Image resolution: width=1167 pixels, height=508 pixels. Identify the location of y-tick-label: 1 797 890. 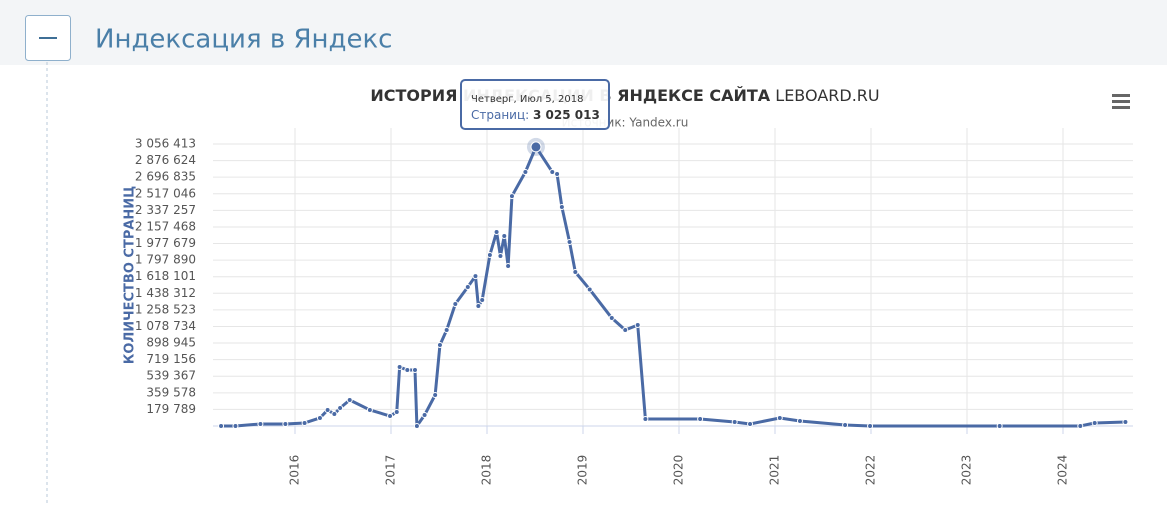
(165, 260).